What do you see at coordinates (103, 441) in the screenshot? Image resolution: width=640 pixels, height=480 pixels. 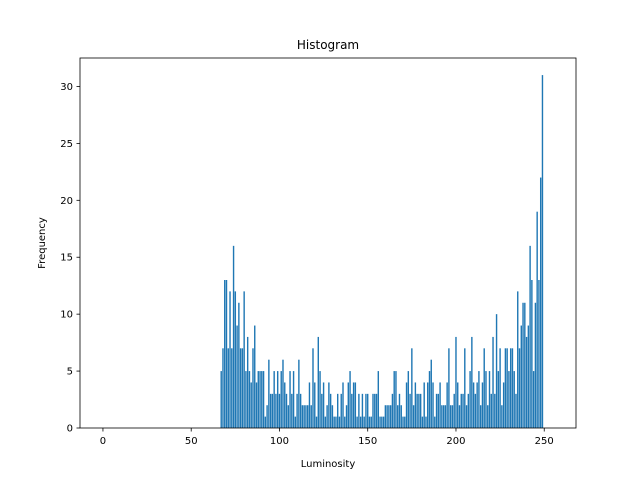 I see `x-tick-label: 0` at bounding box center [103, 441].